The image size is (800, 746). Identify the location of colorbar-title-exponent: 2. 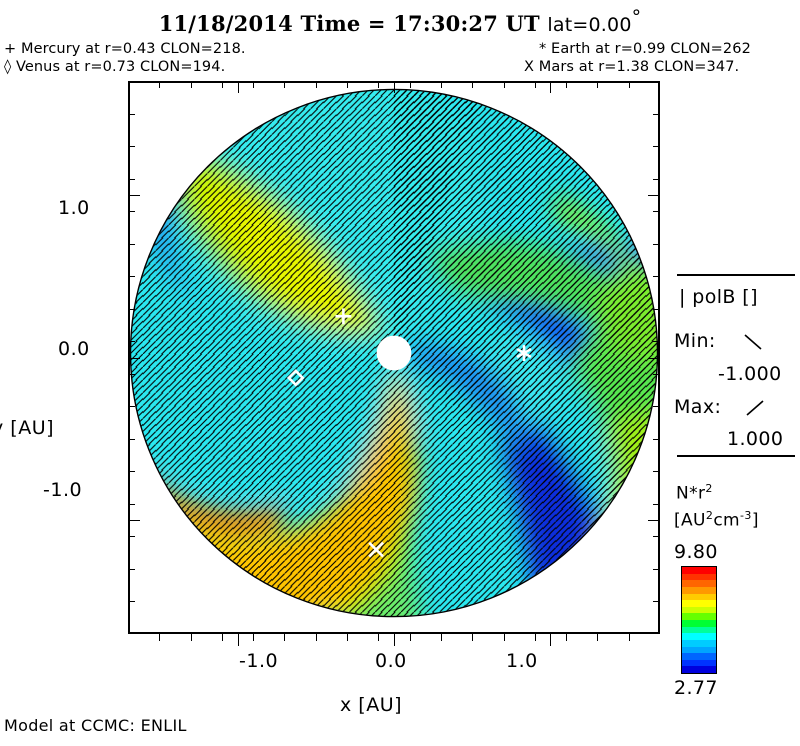
(709, 488).